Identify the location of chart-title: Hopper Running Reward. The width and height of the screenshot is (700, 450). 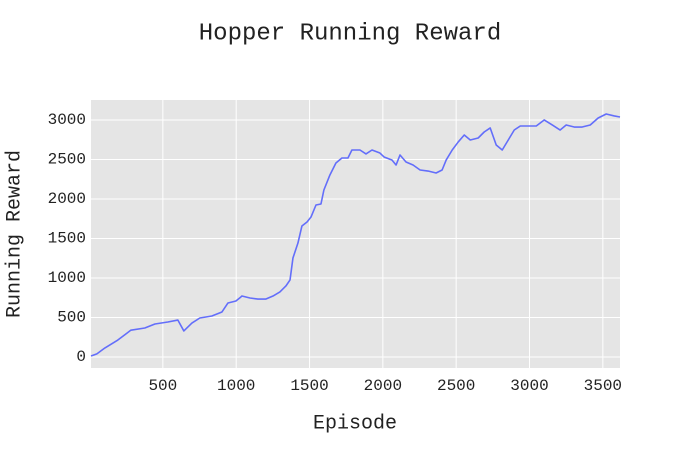
(350, 33).